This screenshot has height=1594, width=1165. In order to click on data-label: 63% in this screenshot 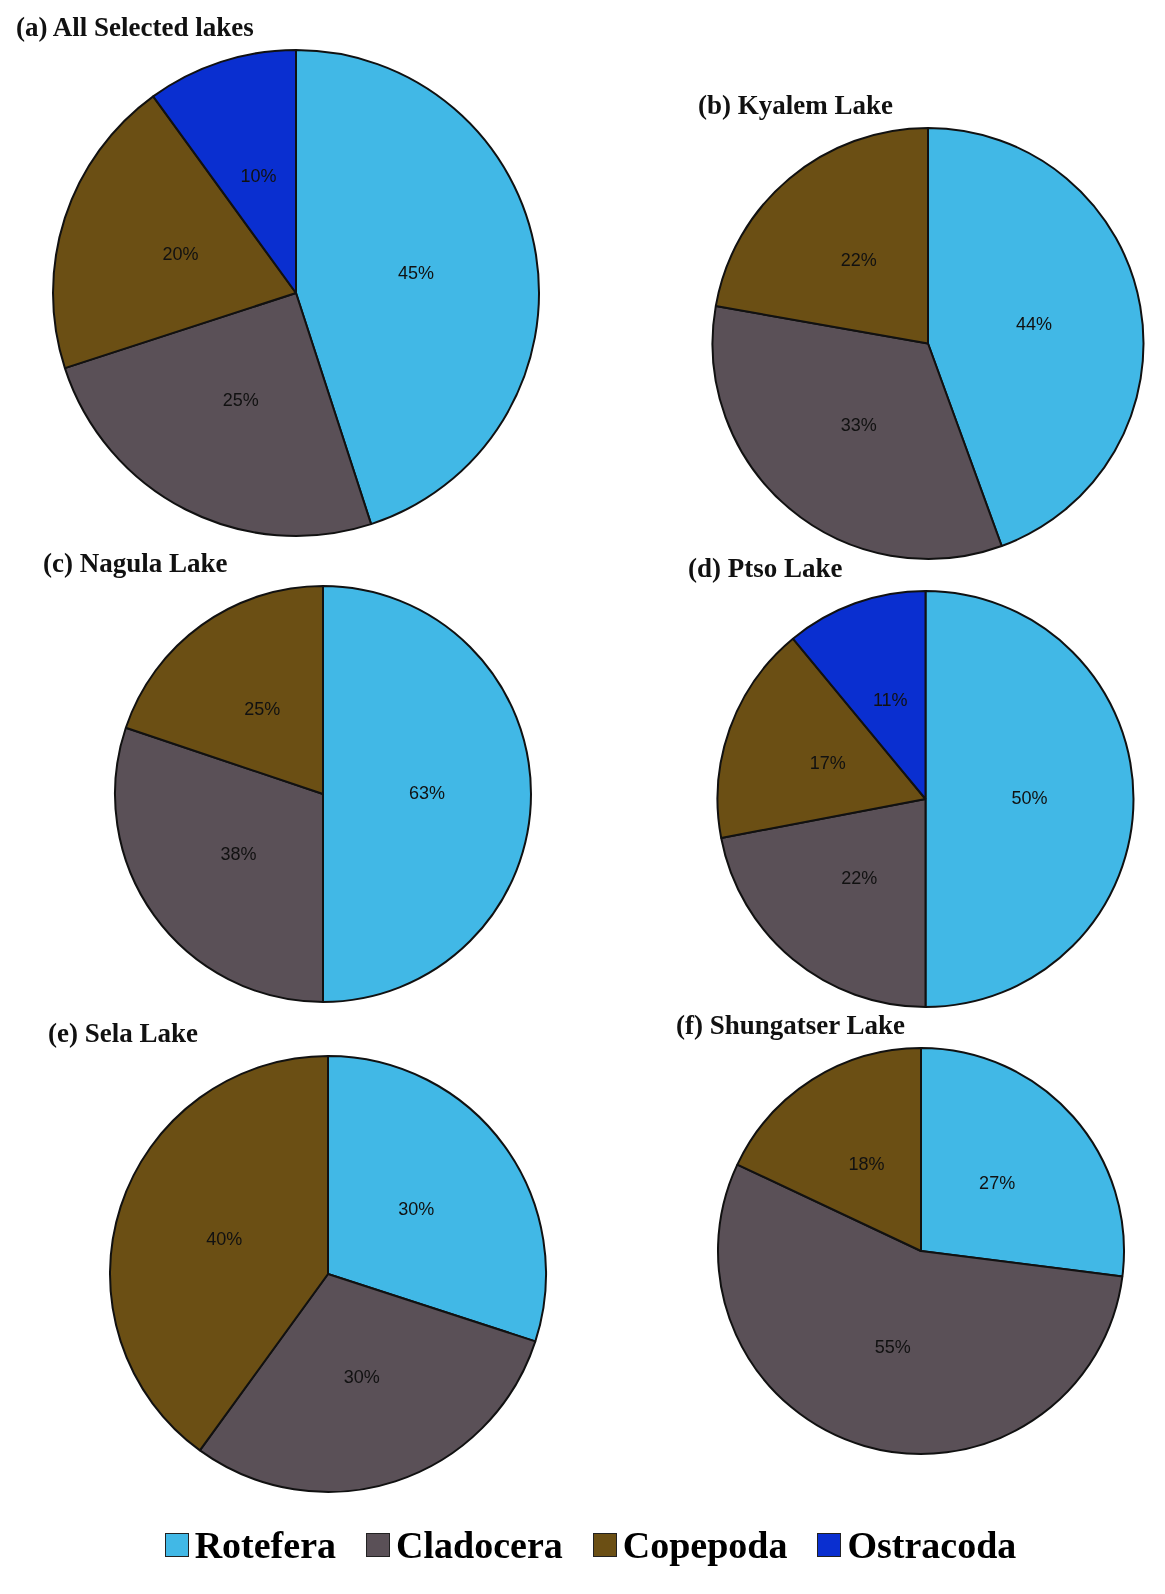, I will do `click(427, 792)`.